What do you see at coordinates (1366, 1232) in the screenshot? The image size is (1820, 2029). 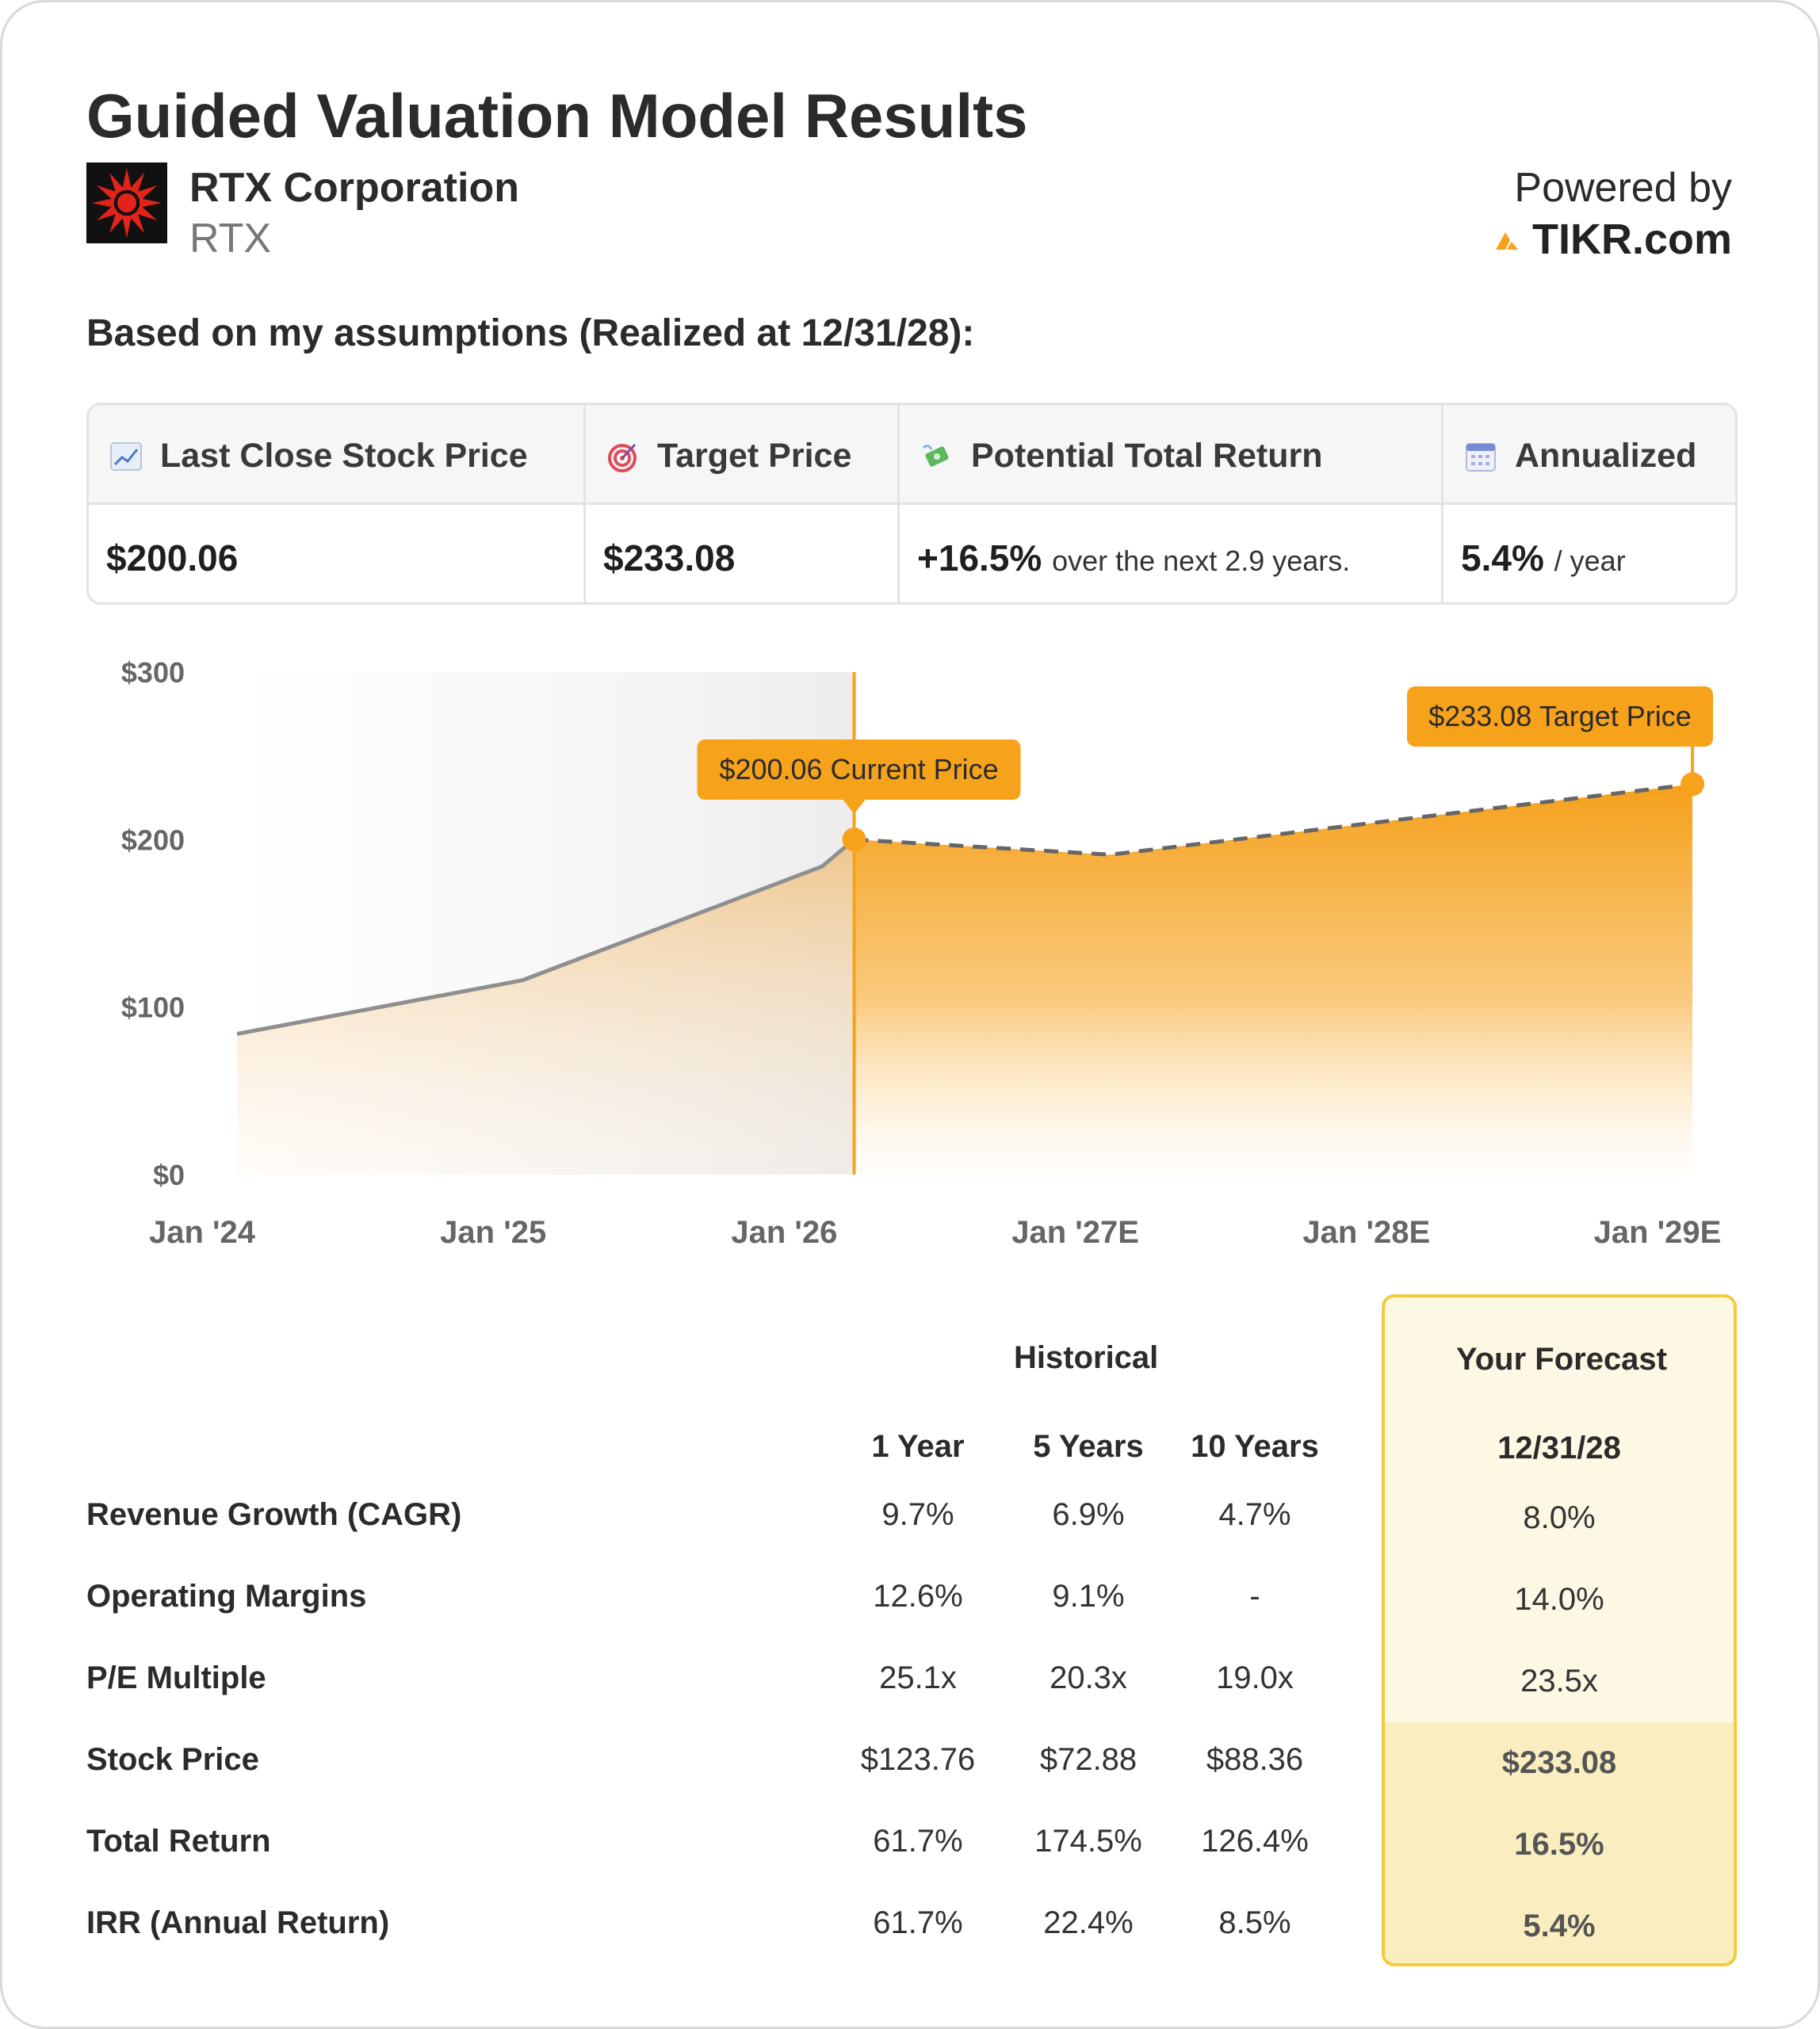 I see `x-tick-label: Jan '28E` at bounding box center [1366, 1232].